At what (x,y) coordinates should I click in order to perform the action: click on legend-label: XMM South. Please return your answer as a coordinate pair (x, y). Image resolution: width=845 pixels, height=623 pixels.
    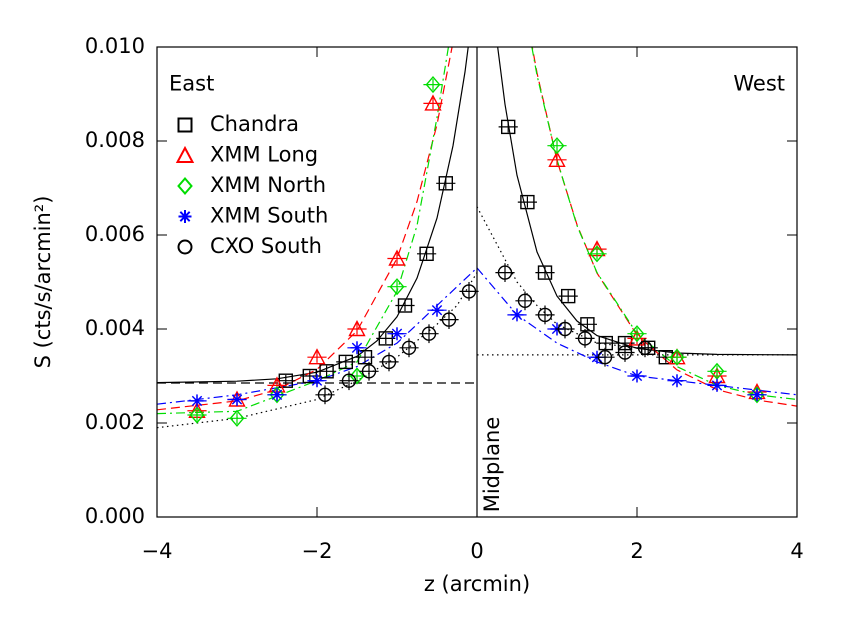
    Looking at the image, I should click on (269, 216).